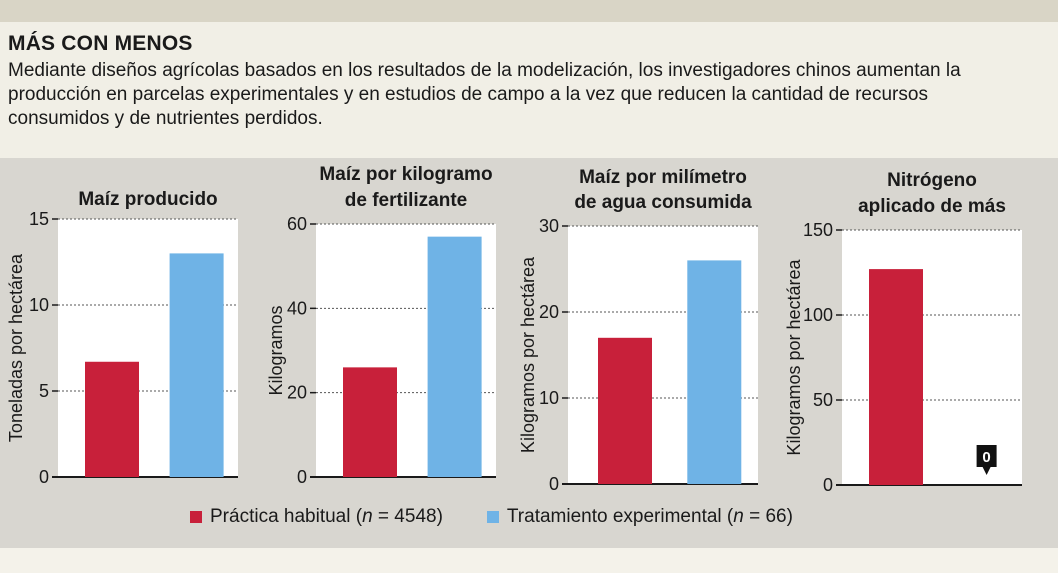  I want to click on figure-title: MÁS CON MENOS, so click(100, 43).